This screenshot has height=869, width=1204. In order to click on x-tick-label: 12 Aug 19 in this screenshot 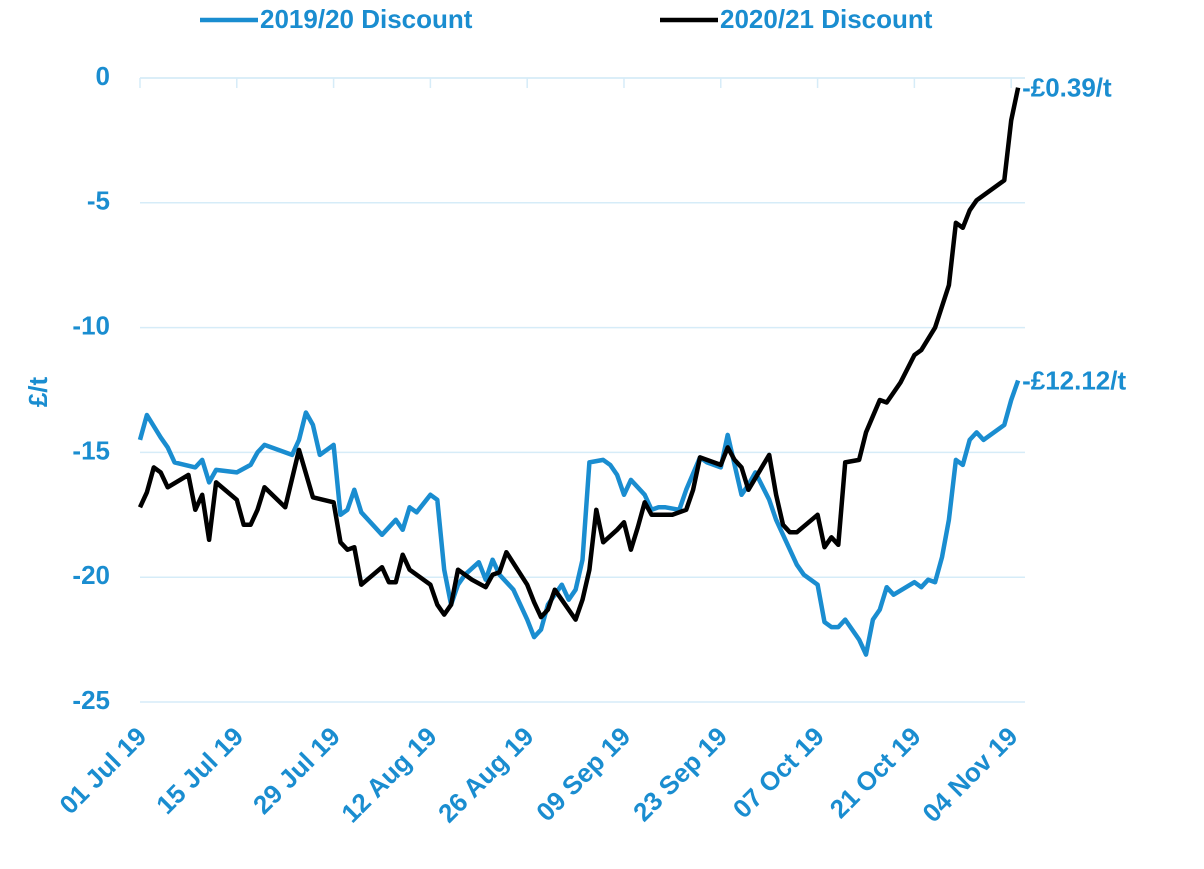, I will do `click(388, 774)`.